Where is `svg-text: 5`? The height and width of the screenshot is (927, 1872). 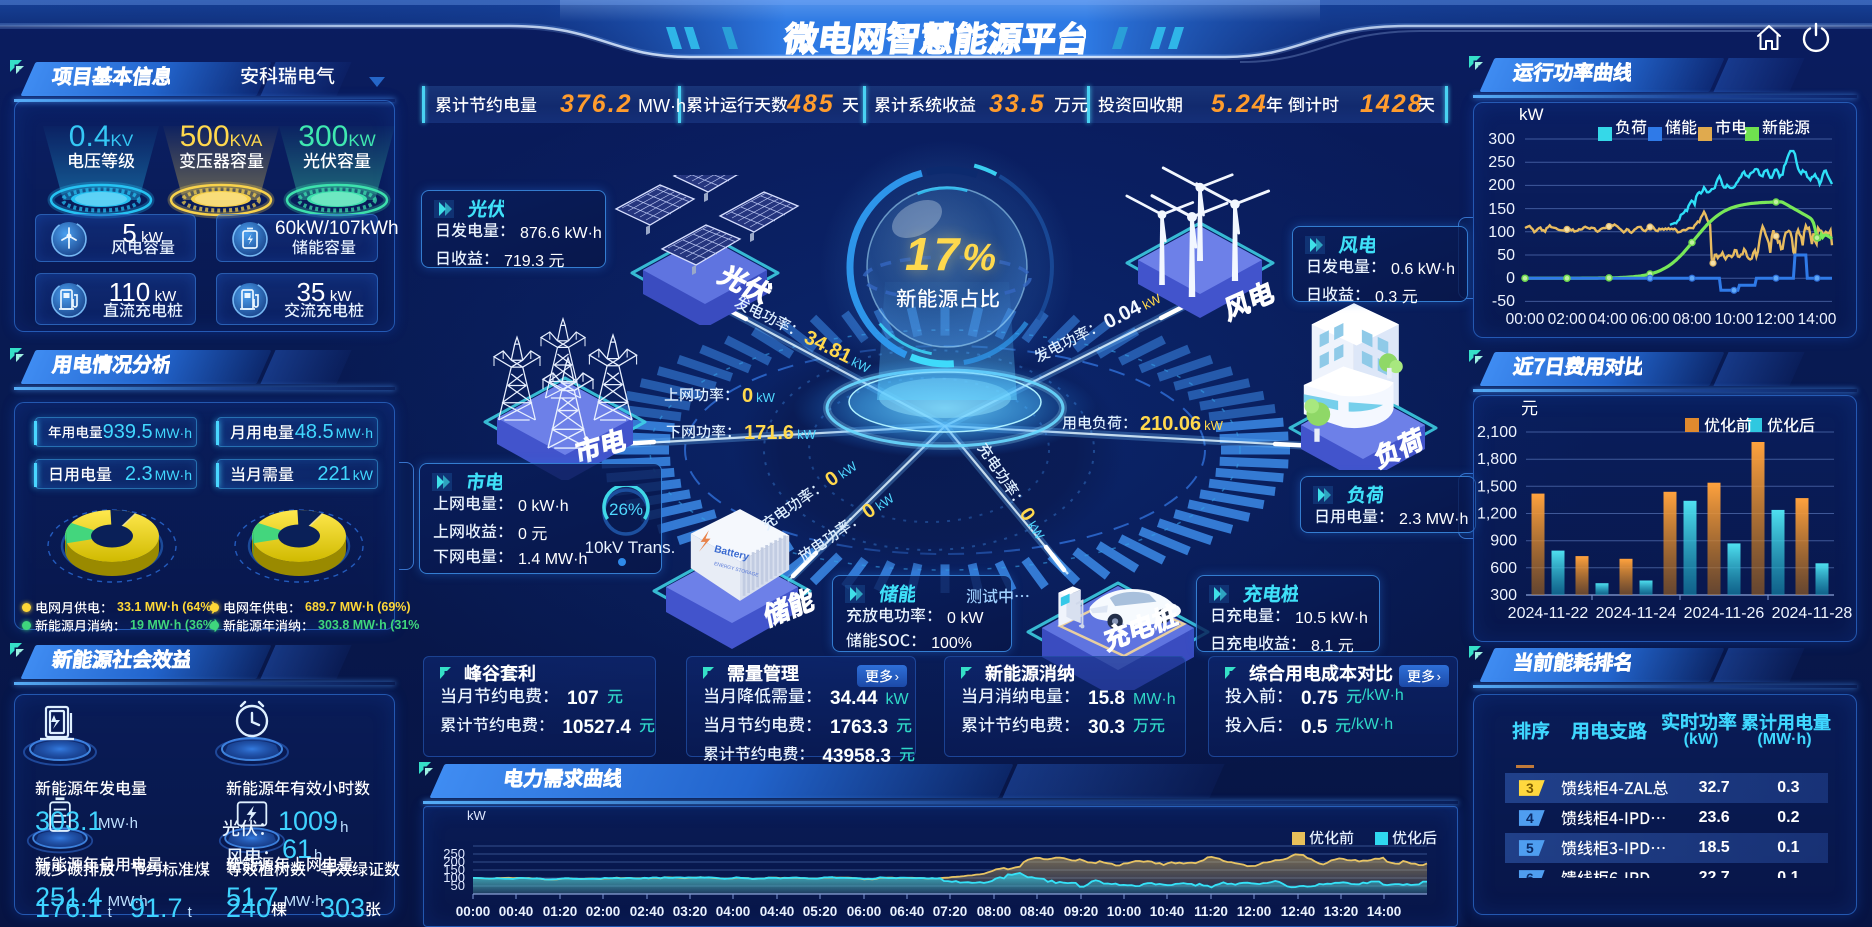 svg-text: 5 is located at coordinates (1530, 848).